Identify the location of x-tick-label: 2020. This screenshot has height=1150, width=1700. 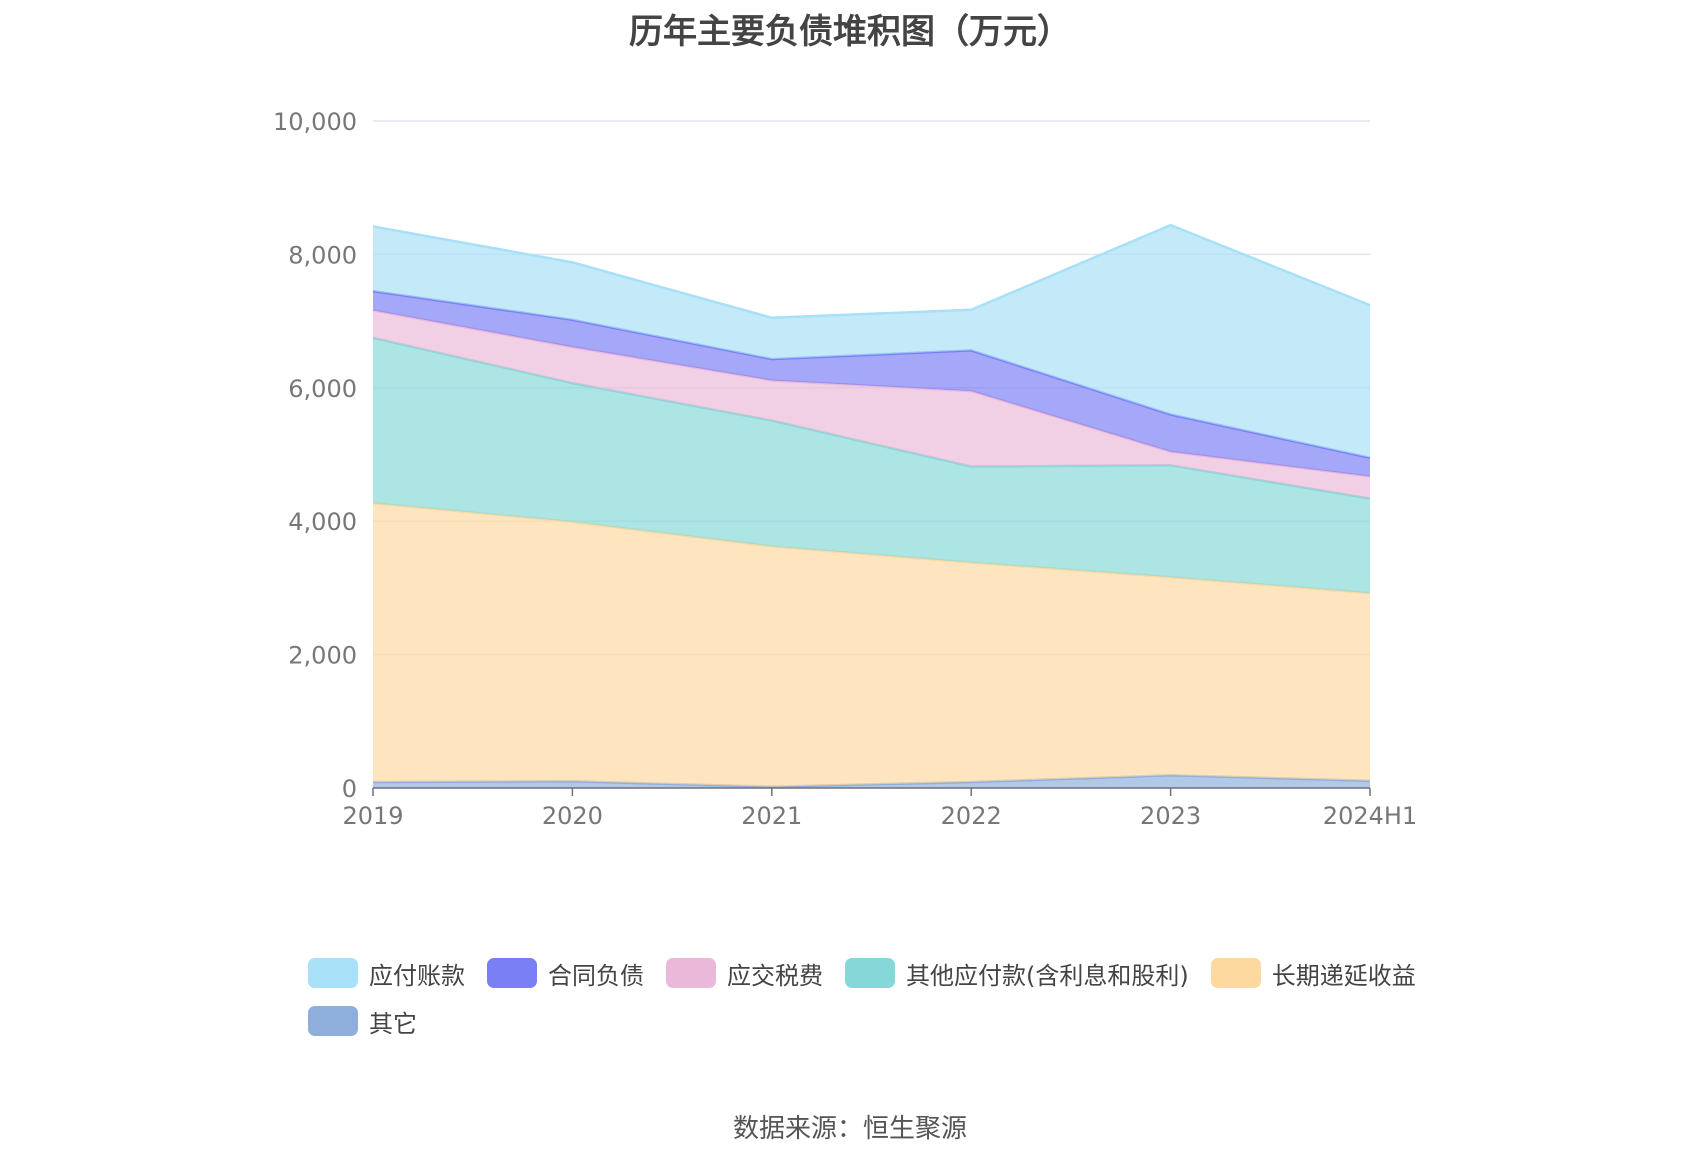
(572, 816).